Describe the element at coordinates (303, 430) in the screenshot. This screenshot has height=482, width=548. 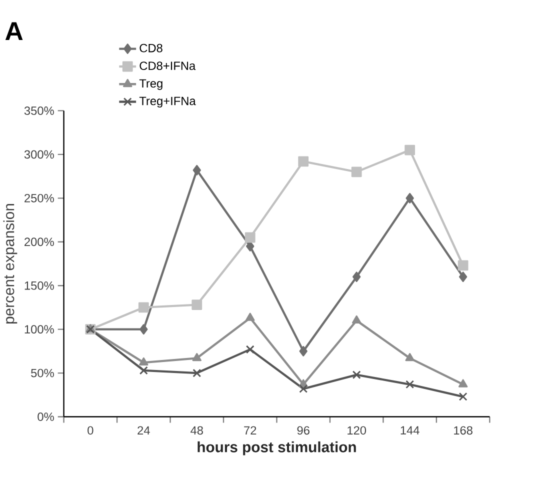
I see `x-tick-label: 96` at that location.